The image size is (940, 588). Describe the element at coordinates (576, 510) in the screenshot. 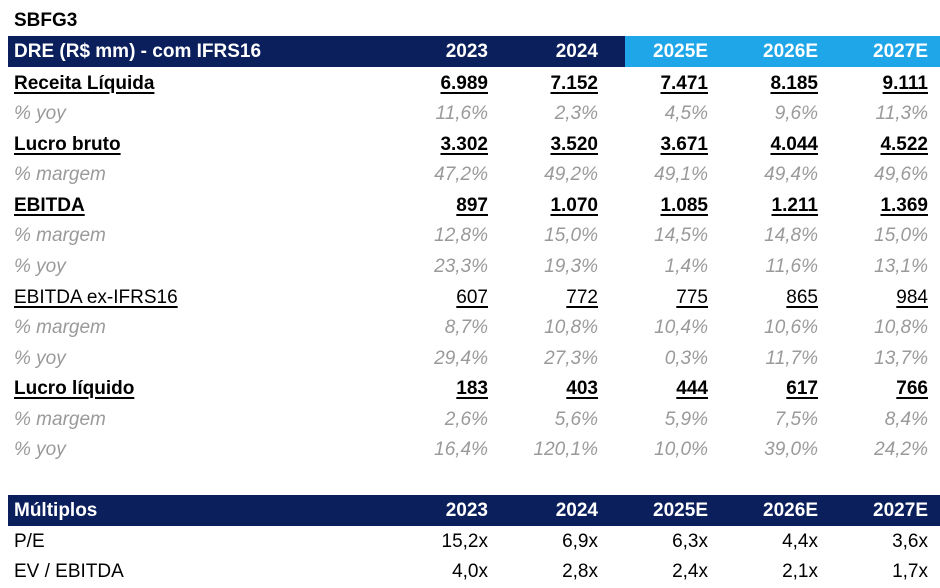

I see `multiplos-header-year-2024: 2024` at that location.